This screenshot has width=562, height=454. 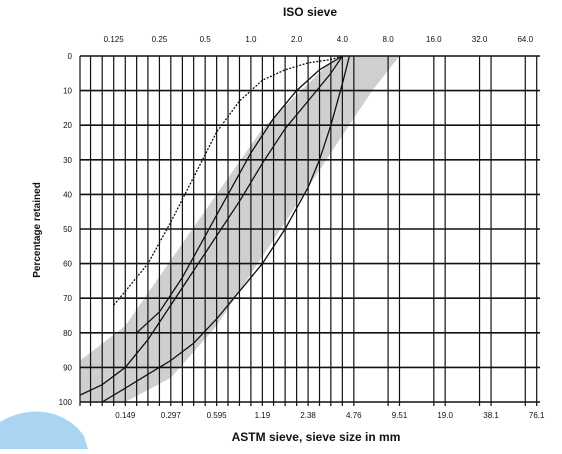 What do you see at coordinates (525, 39) in the screenshot?
I see `top-tick-label: 64.0` at bounding box center [525, 39].